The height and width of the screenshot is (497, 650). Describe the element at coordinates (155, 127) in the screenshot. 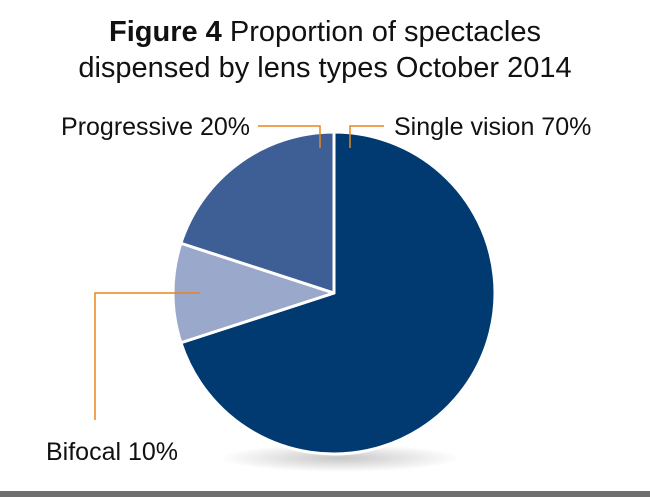

I see `label-progressive: Progressive 20%` at that location.